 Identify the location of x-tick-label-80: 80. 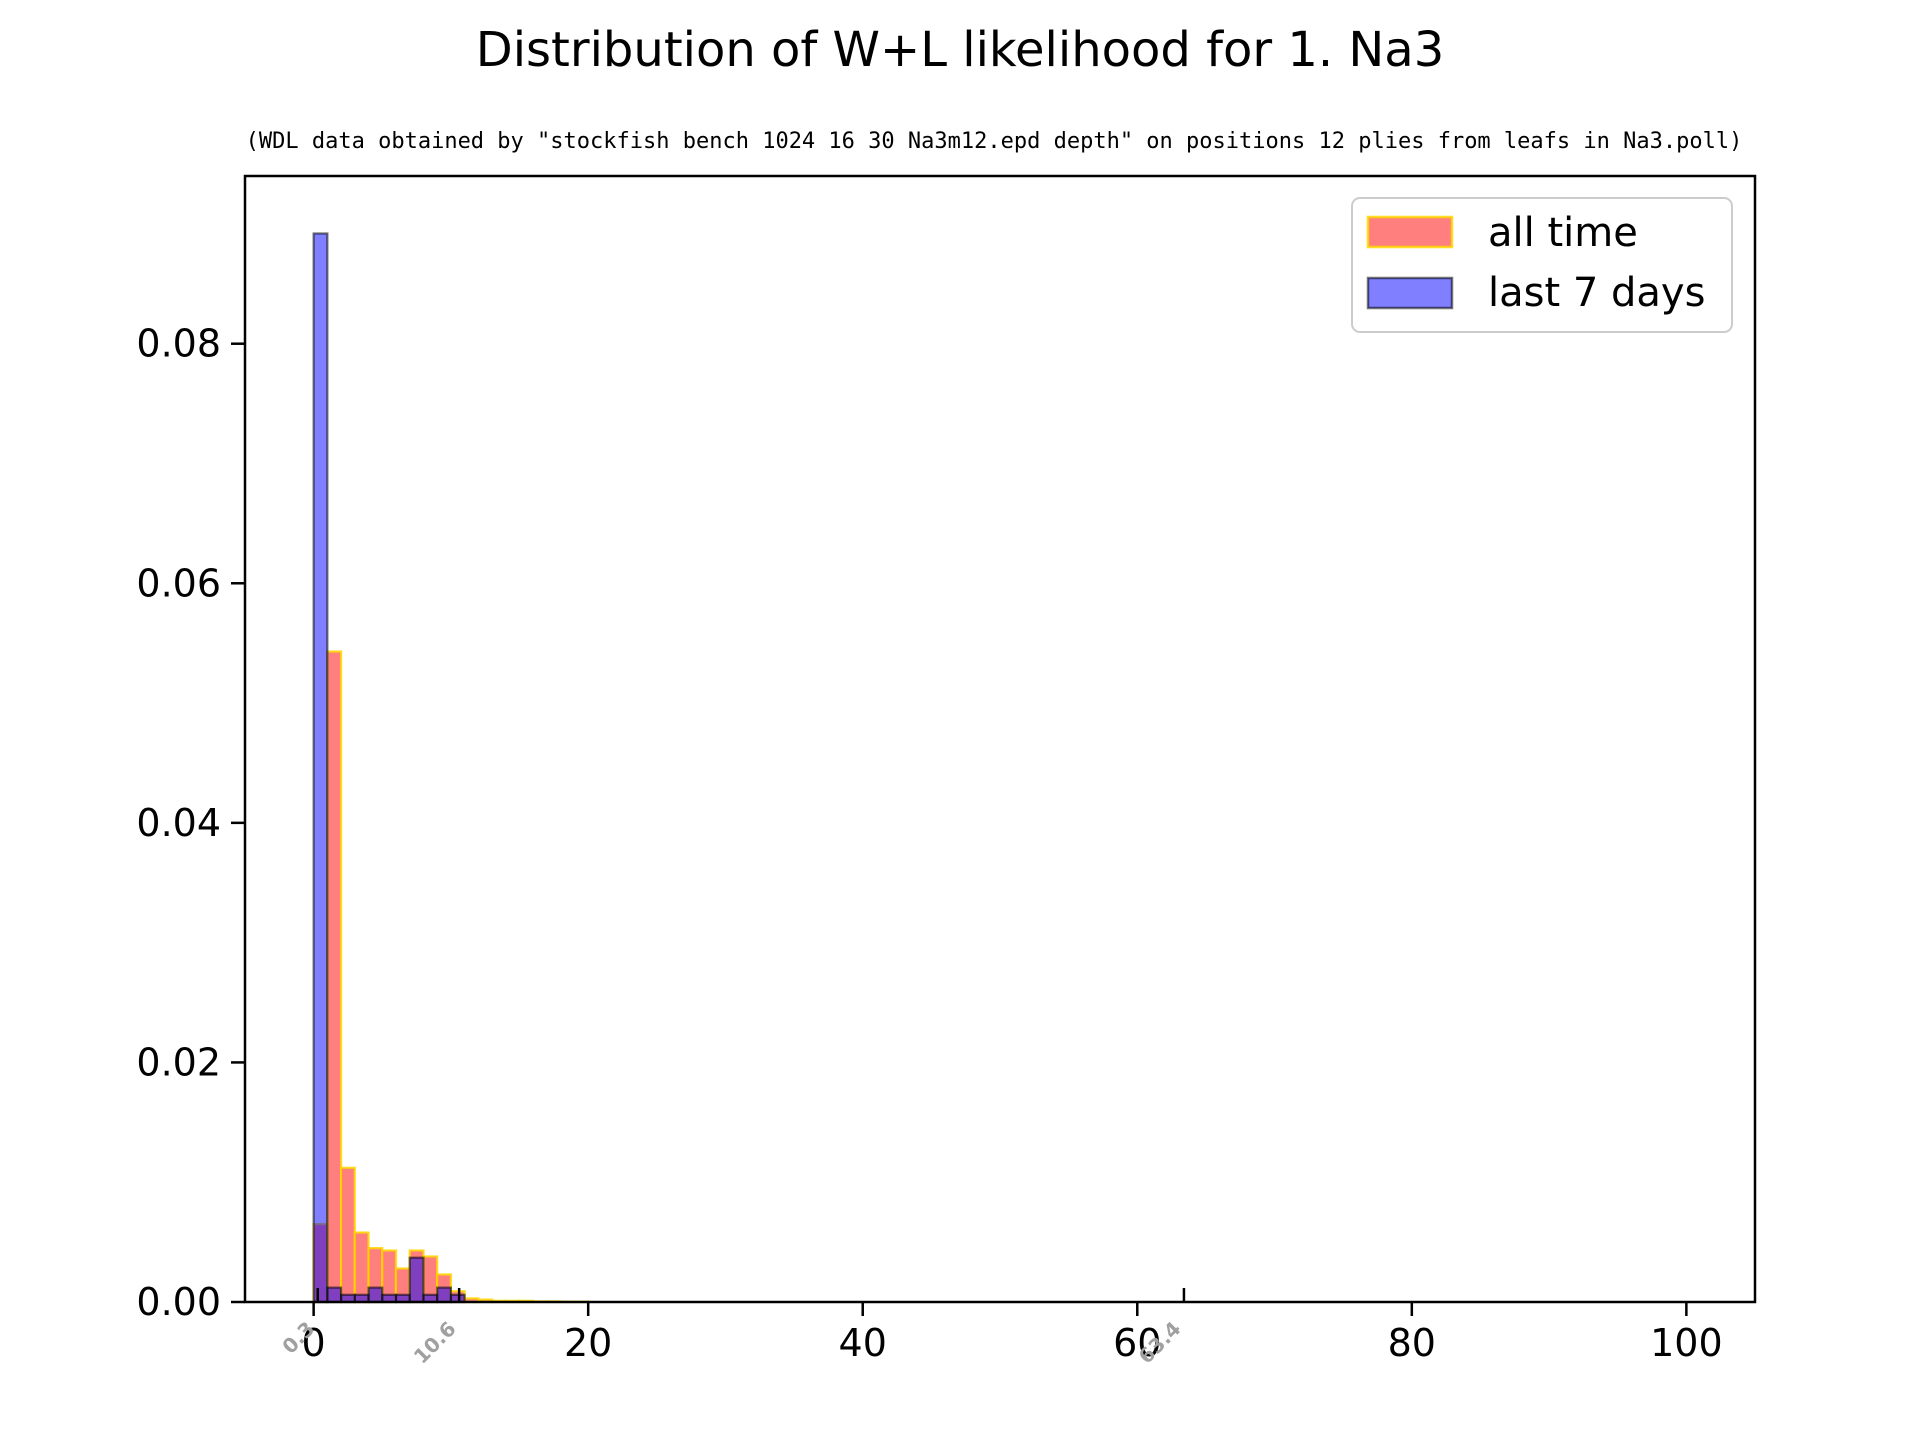
(1412, 1343).